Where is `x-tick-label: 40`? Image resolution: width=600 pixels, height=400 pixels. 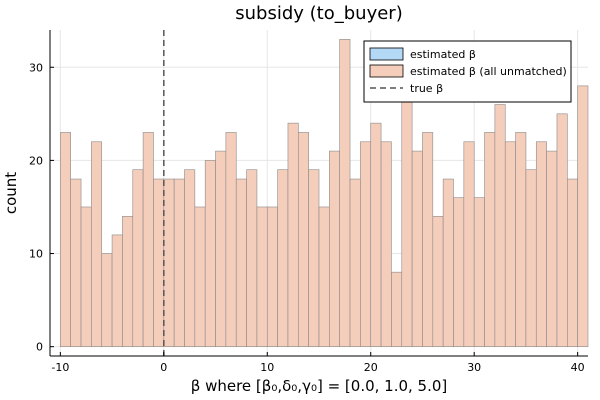 x-tick-label: 40 is located at coordinates (578, 367).